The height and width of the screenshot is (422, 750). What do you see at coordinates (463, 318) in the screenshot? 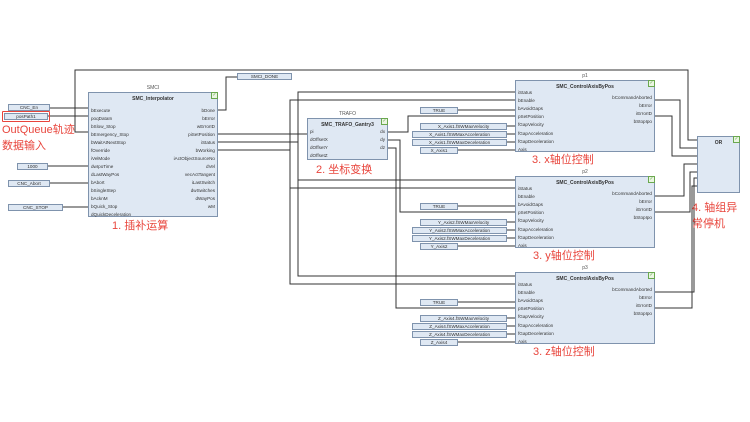
I see `var-z-vel: Z_Axis4.fSWMaxVelocity` at bounding box center [463, 318].